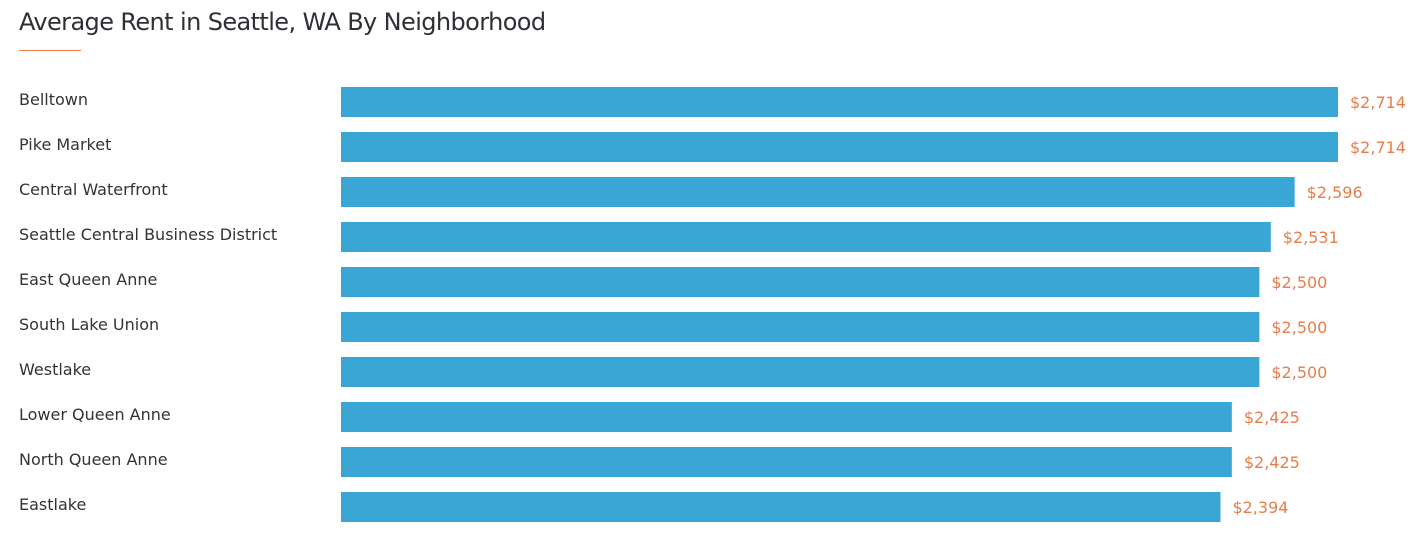 The image size is (1419, 546). I want to click on value-label: $2,394, so click(1260, 507).